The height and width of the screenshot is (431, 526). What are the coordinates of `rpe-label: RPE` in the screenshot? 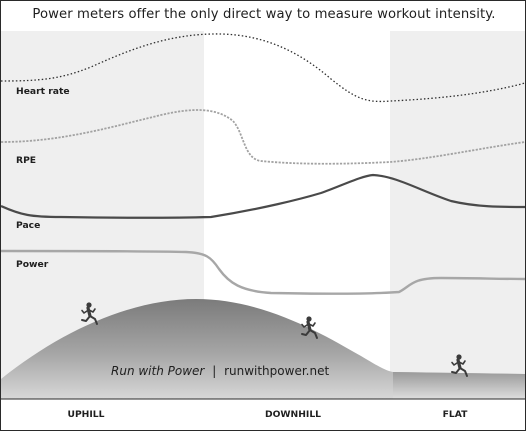 It's located at (26, 160).